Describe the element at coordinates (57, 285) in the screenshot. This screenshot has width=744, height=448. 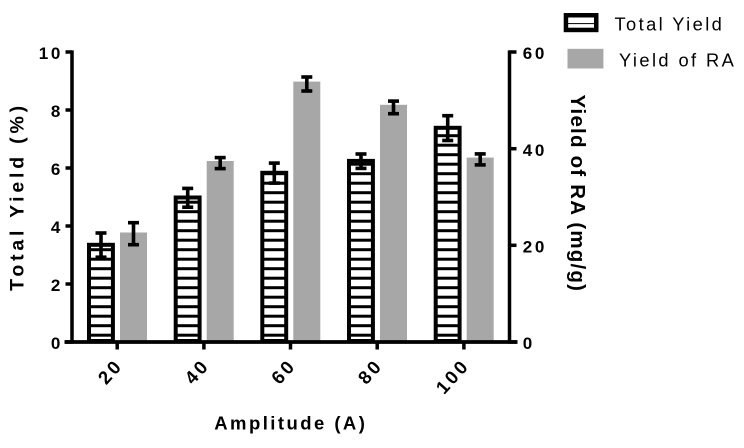
I see `svg-text: 2` at that location.